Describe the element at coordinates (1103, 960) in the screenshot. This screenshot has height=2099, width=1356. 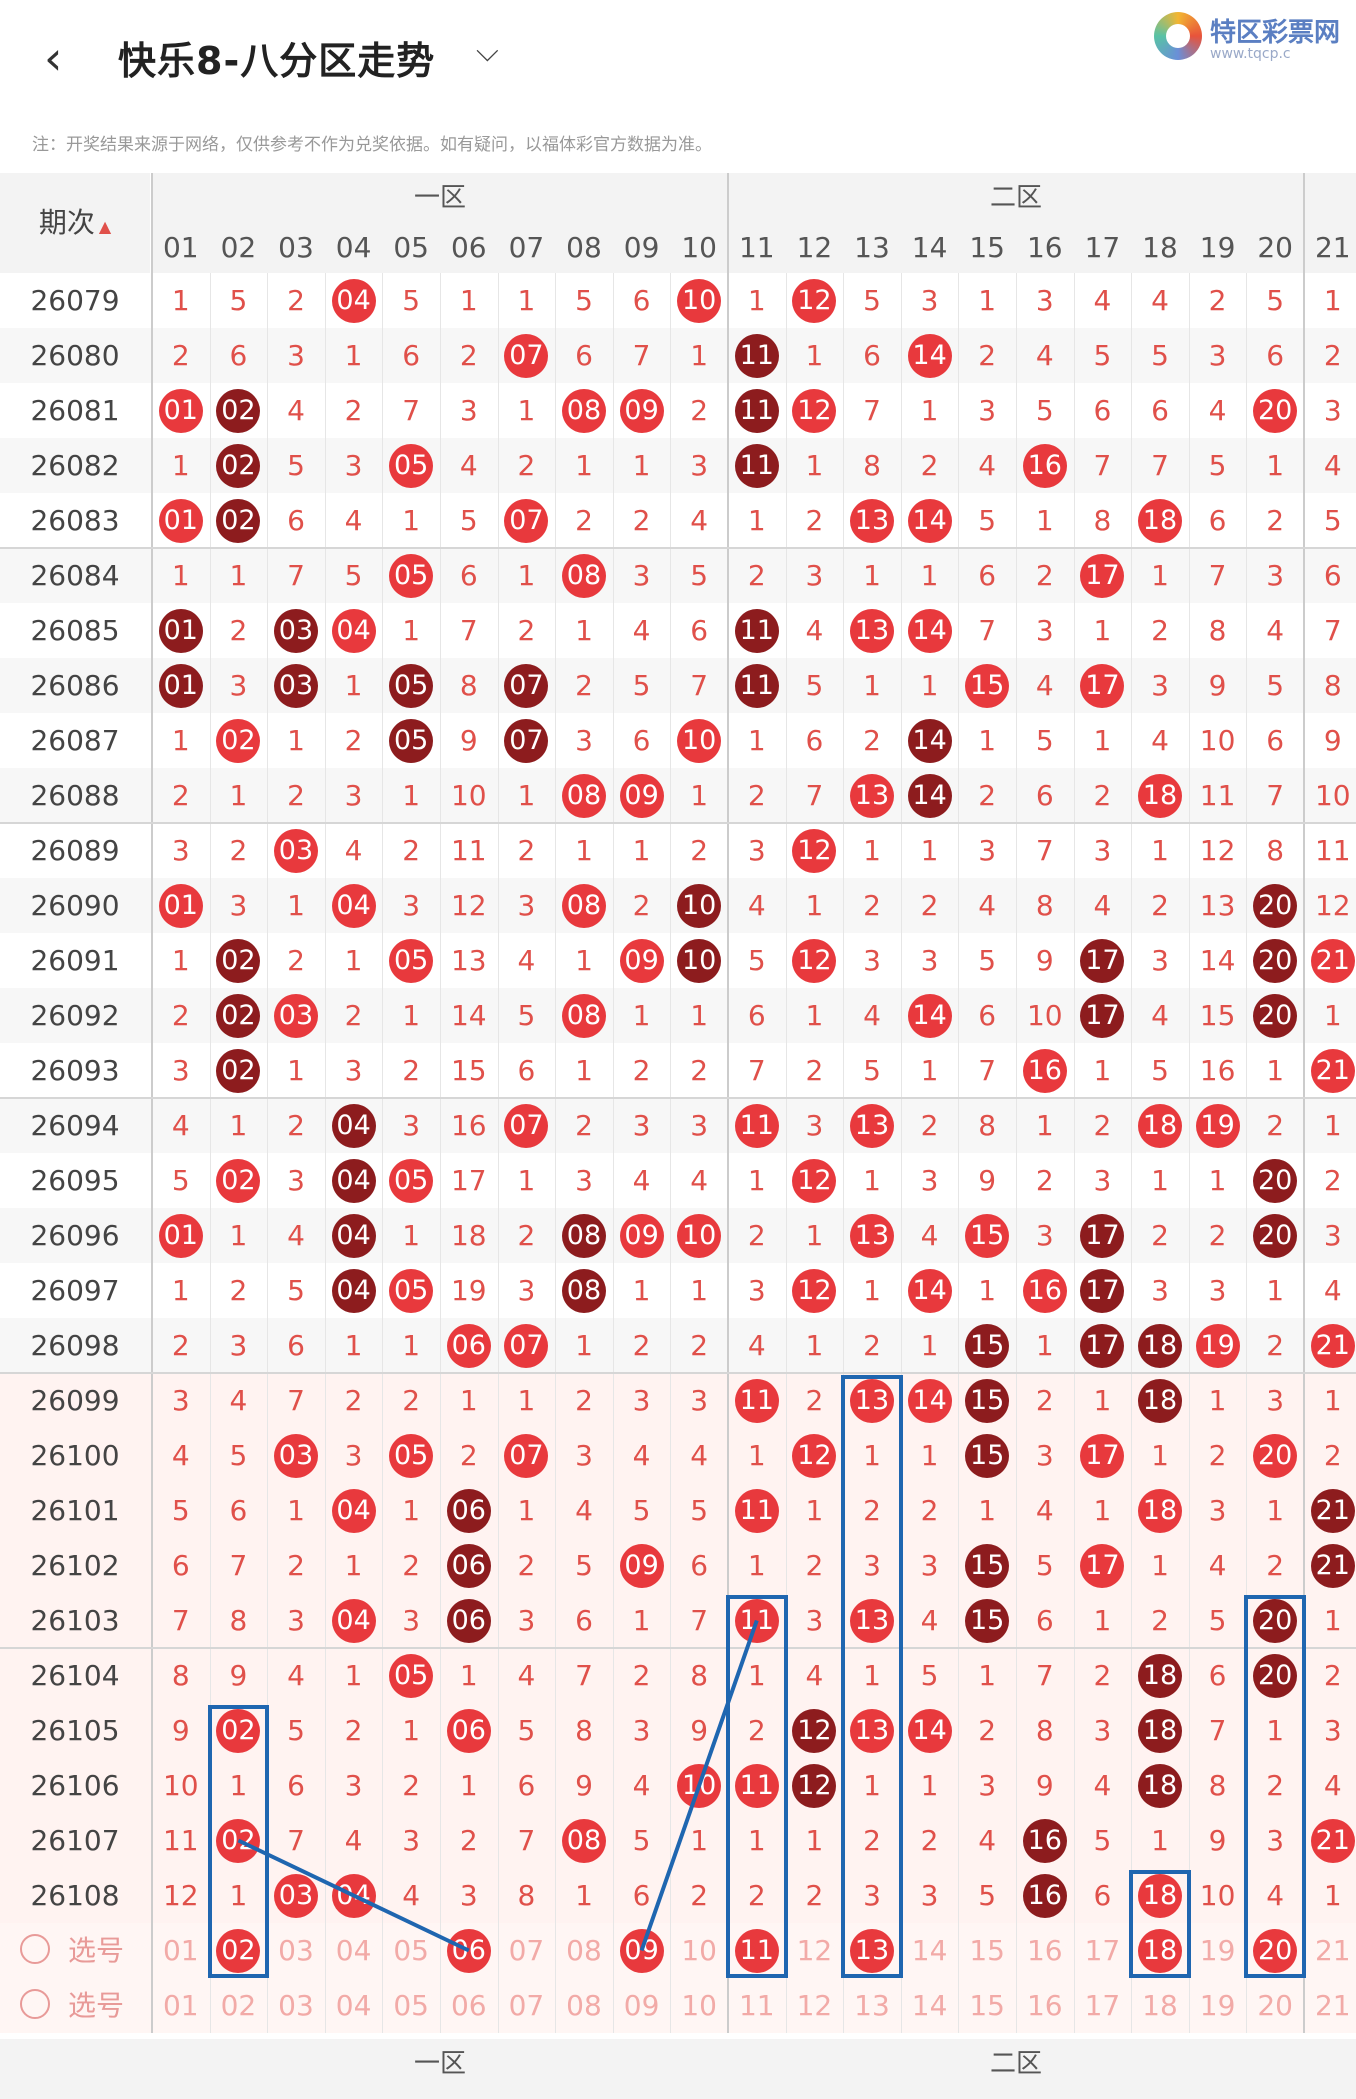
I see `number-cell: 17` at that location.